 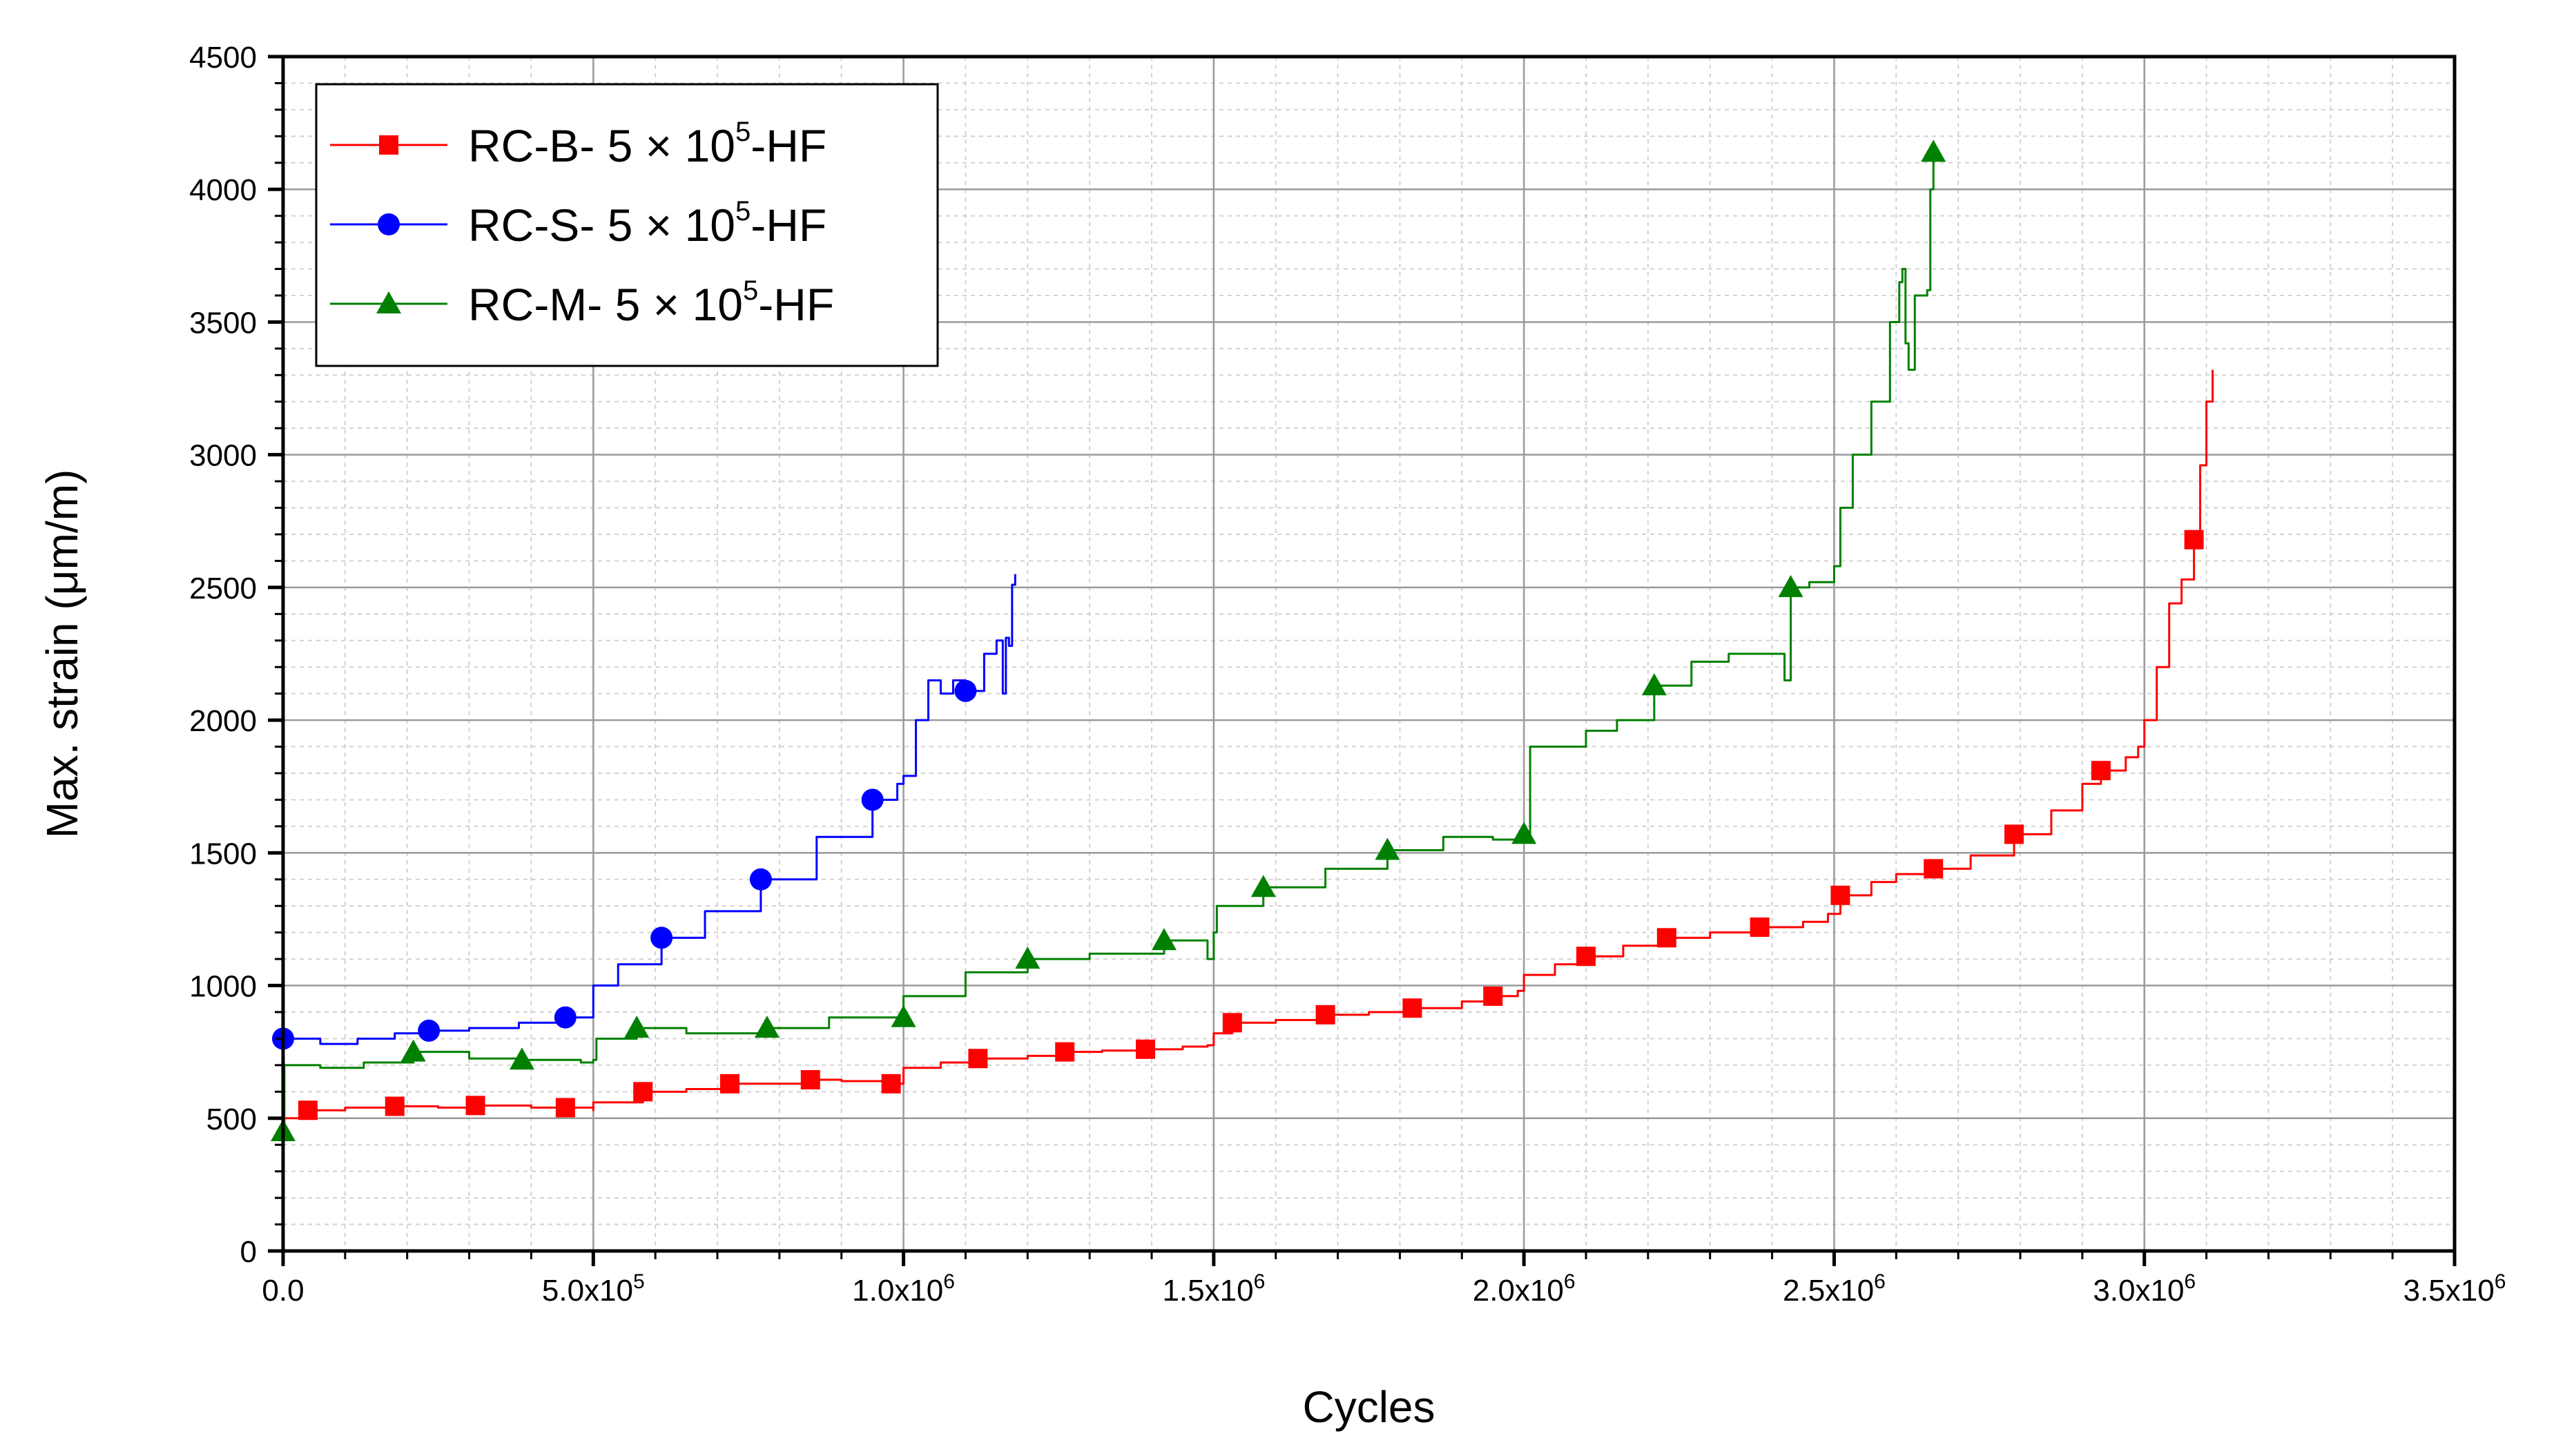 I want to click on y-tick-label: 3500, so click(x=223, y=323).